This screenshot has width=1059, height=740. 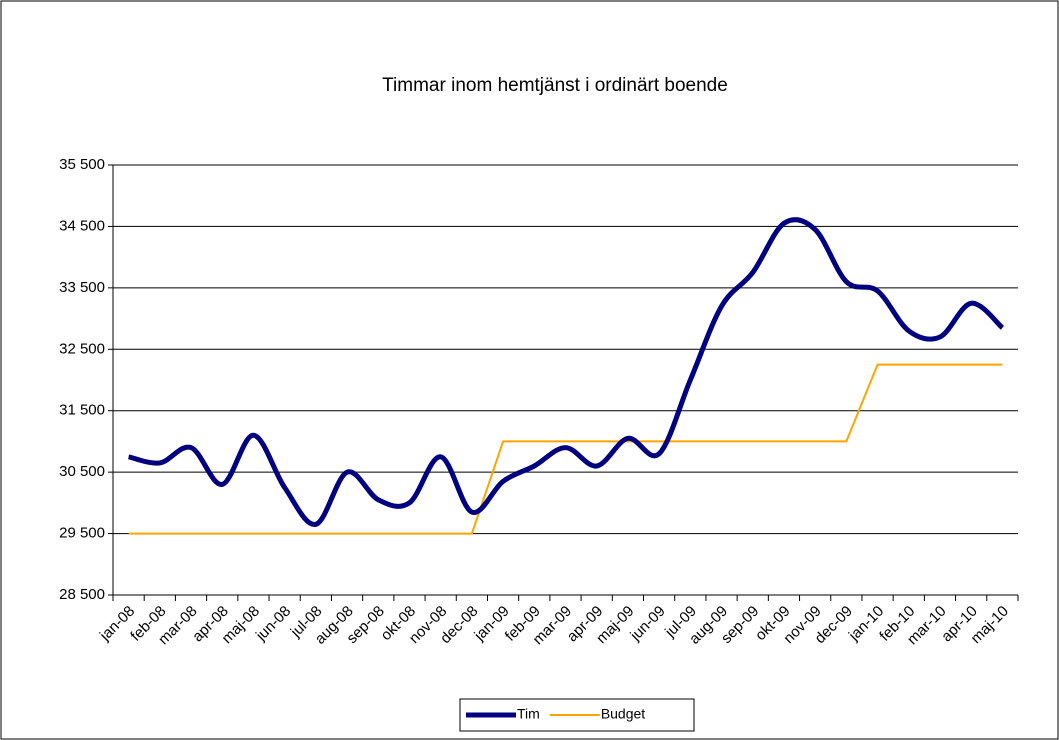 What do you see at coordinates (577, 715) in the screenshot?
I see `legend: Tim Budget` at bounding box center [577, 715].